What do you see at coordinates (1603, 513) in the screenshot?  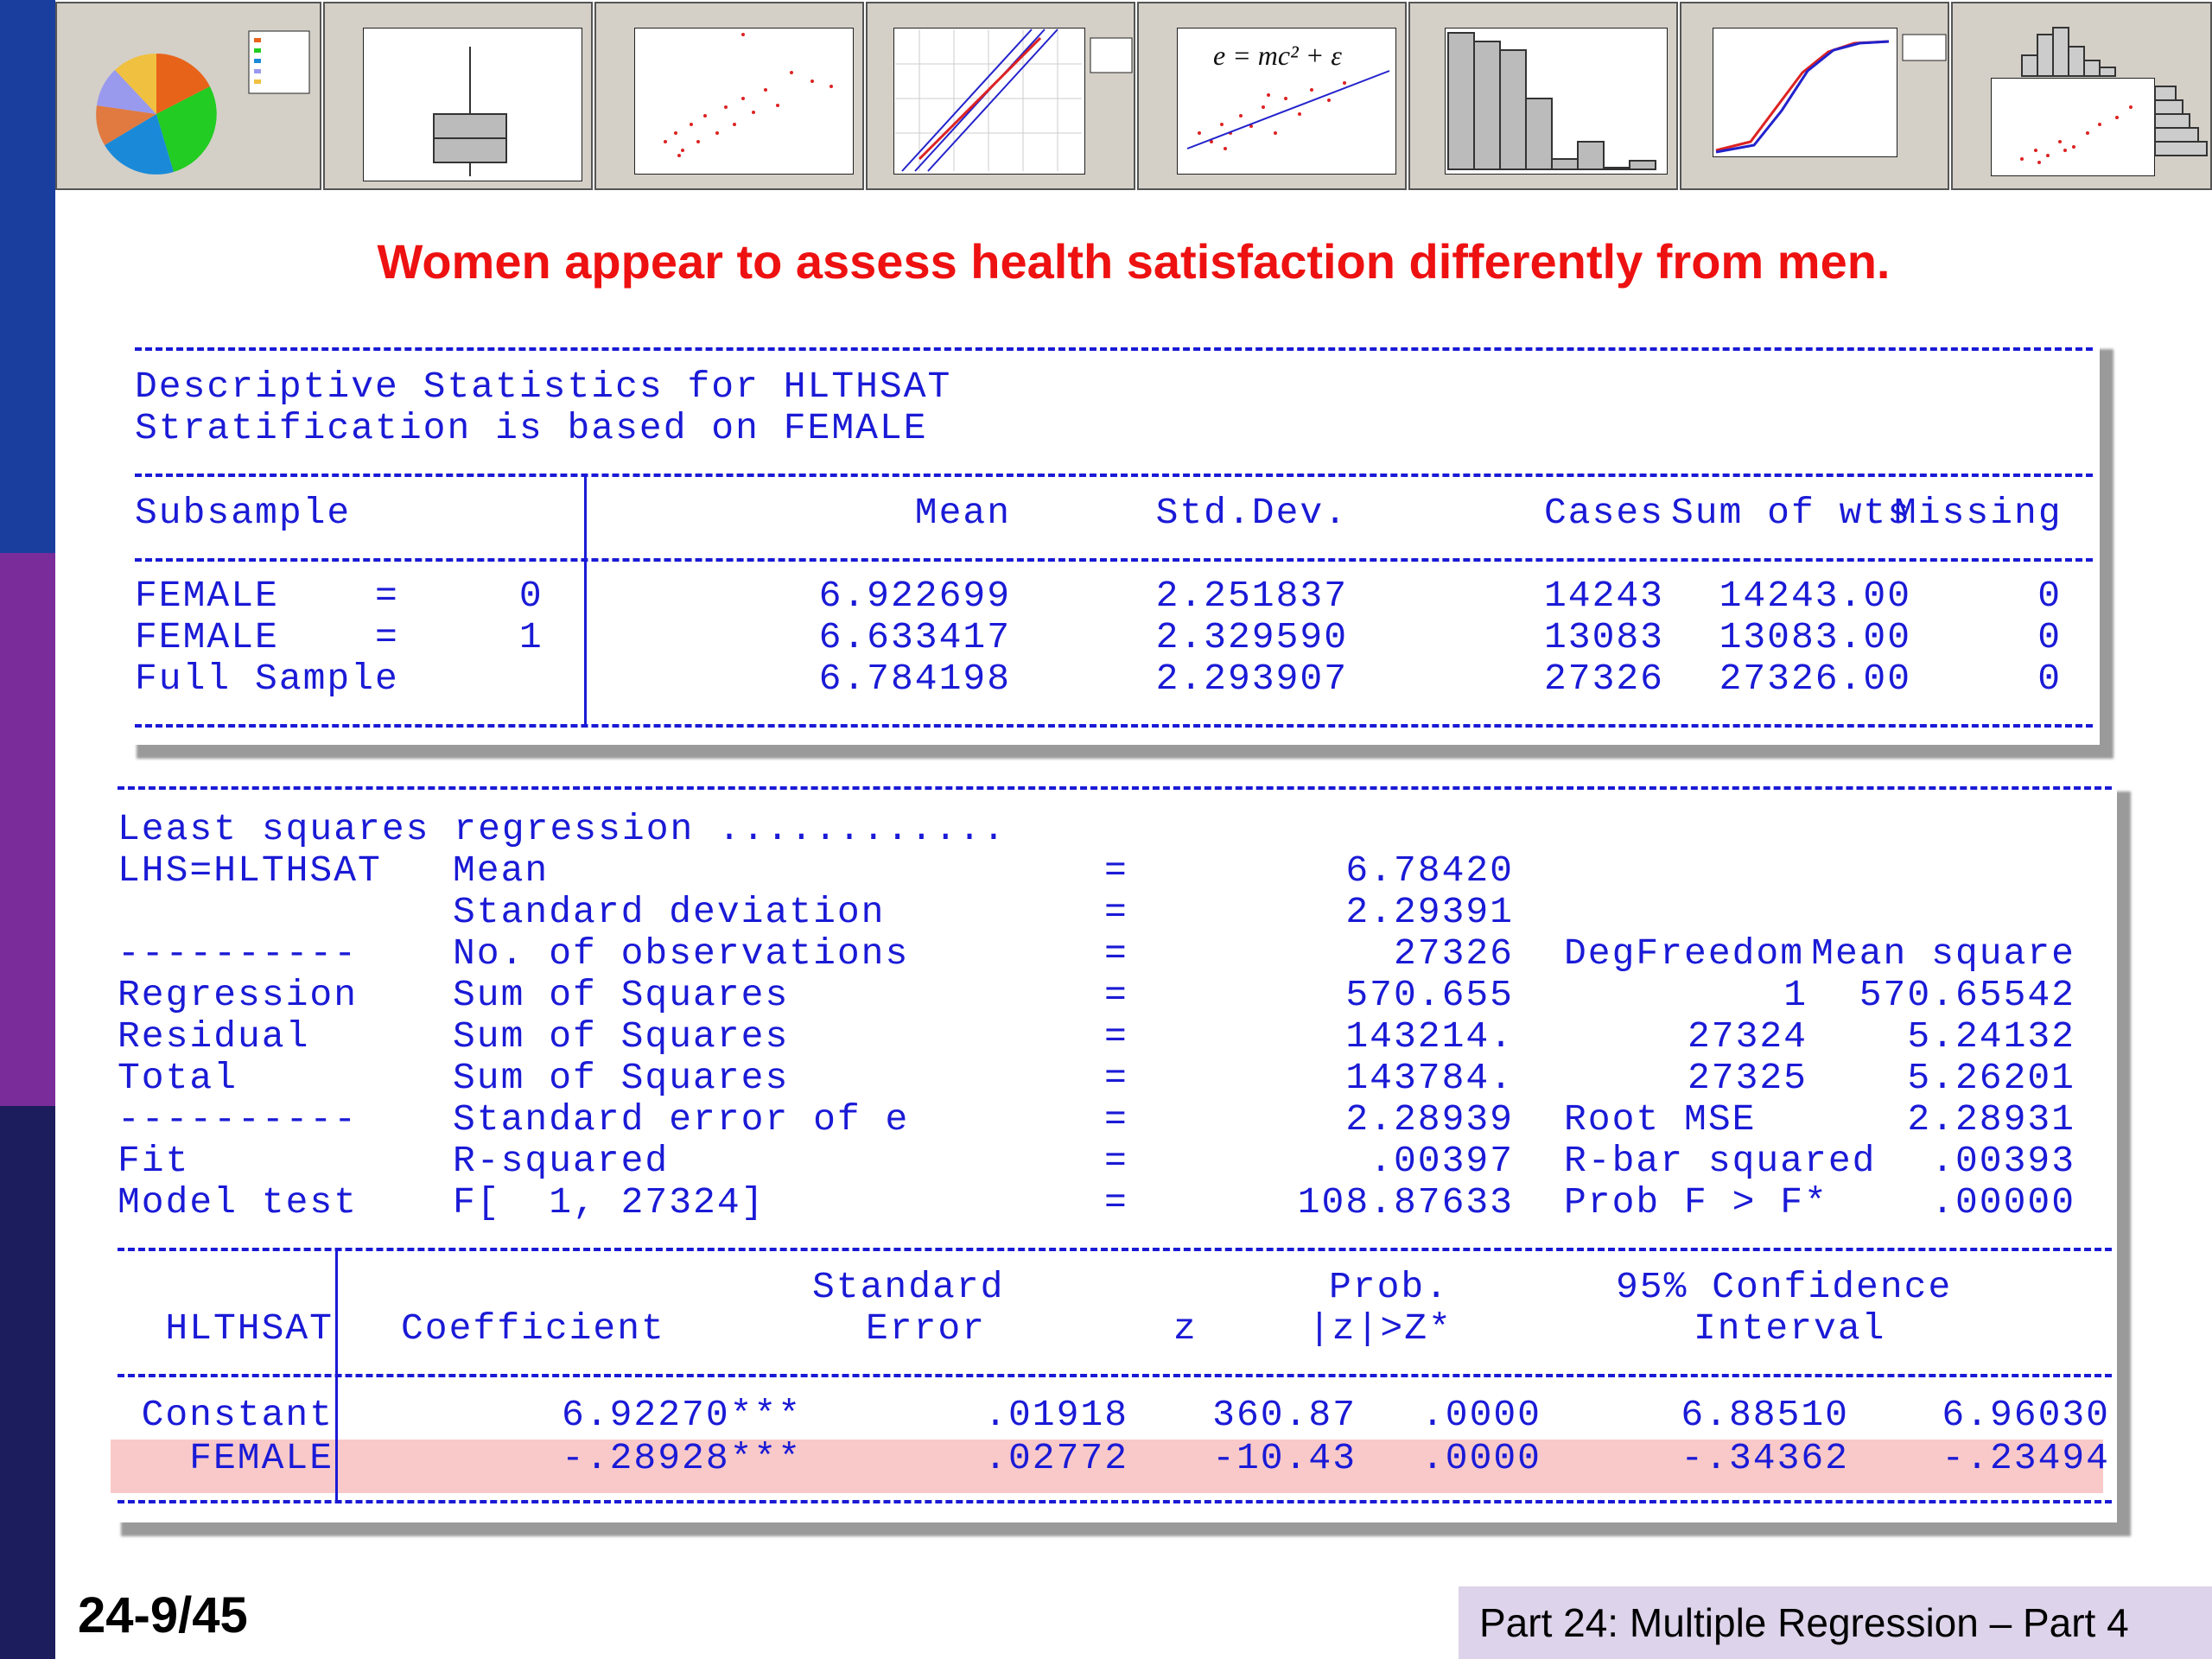 I see `col-header-cases: Cases` at bounding box center [1603, 513].